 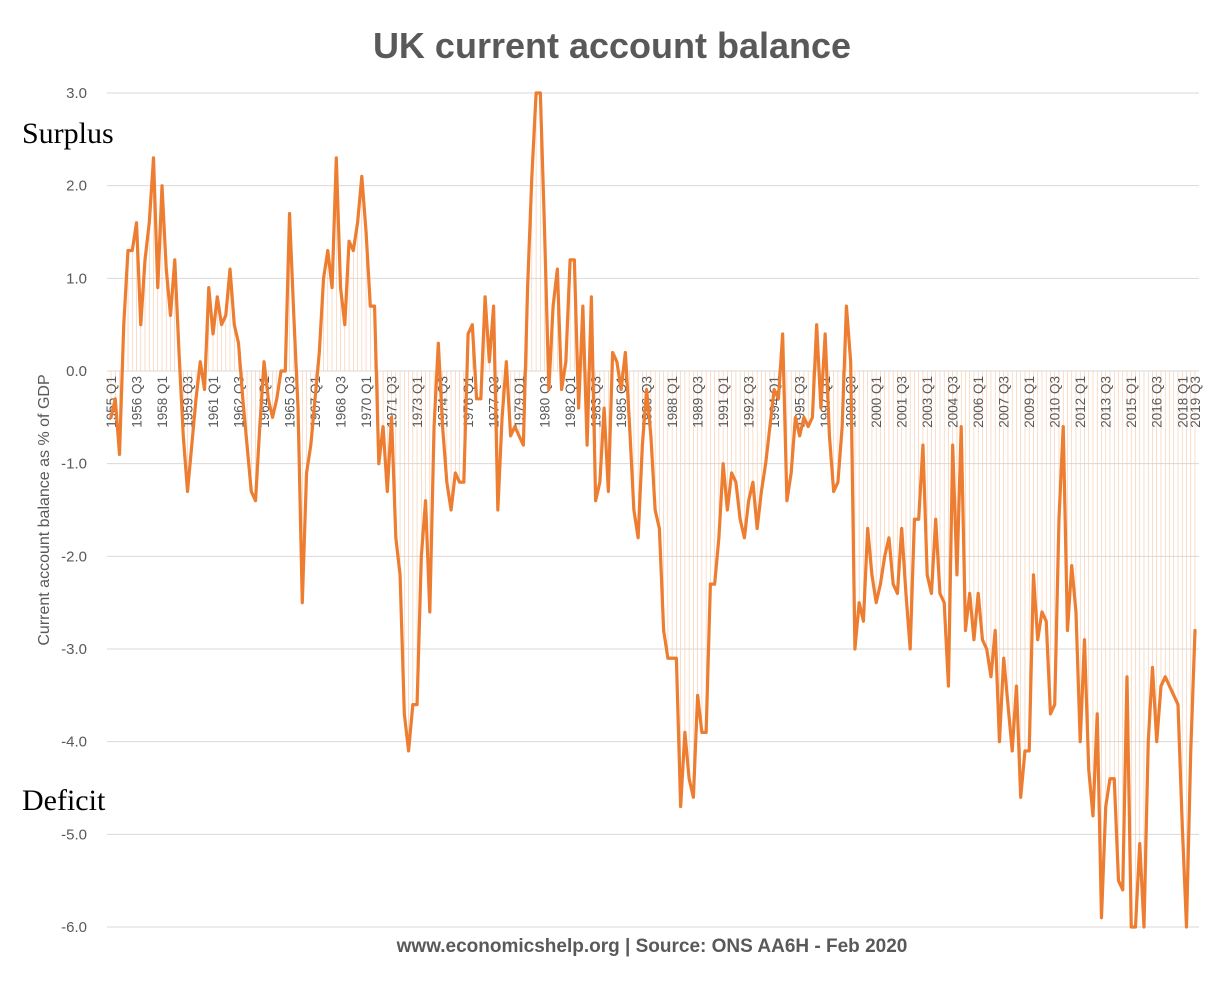 What do you see at coordinates (1029, 402) in the screenshot?
I see `x-tick-label: 2009 Q1` at bounding box center [1029, 402].